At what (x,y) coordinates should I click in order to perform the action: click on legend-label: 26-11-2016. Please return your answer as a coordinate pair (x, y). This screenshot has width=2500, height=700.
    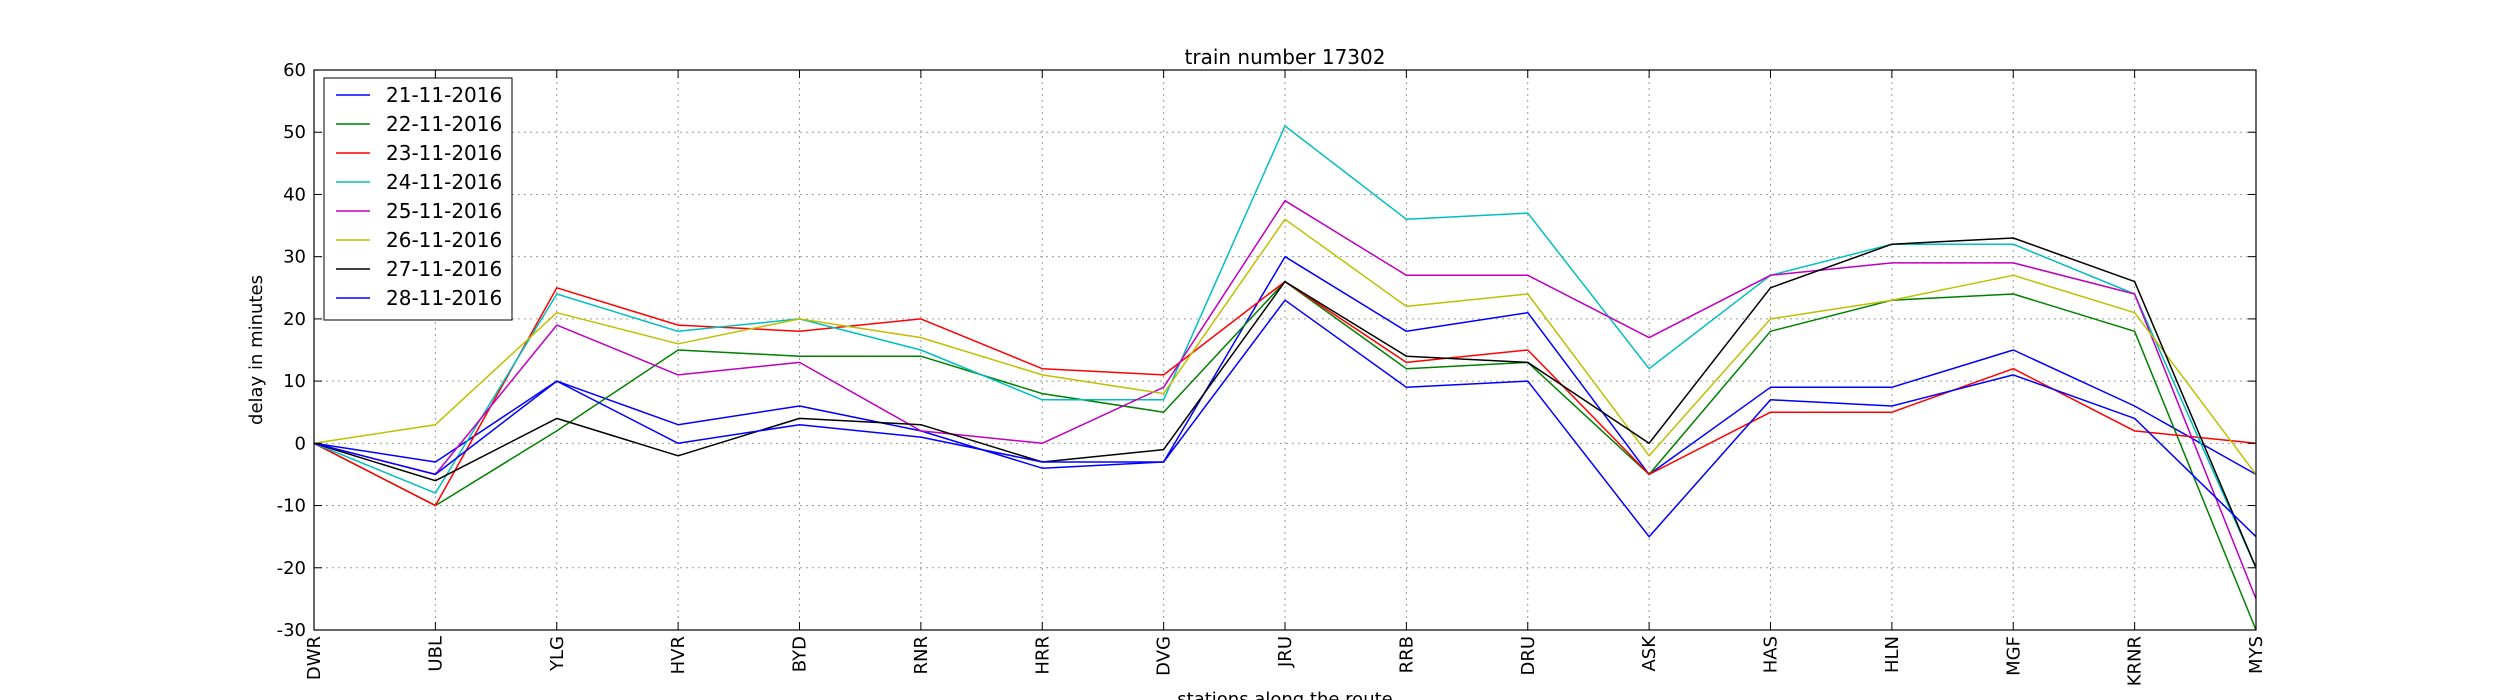
    Looking at the image, I should click on (444, 240).